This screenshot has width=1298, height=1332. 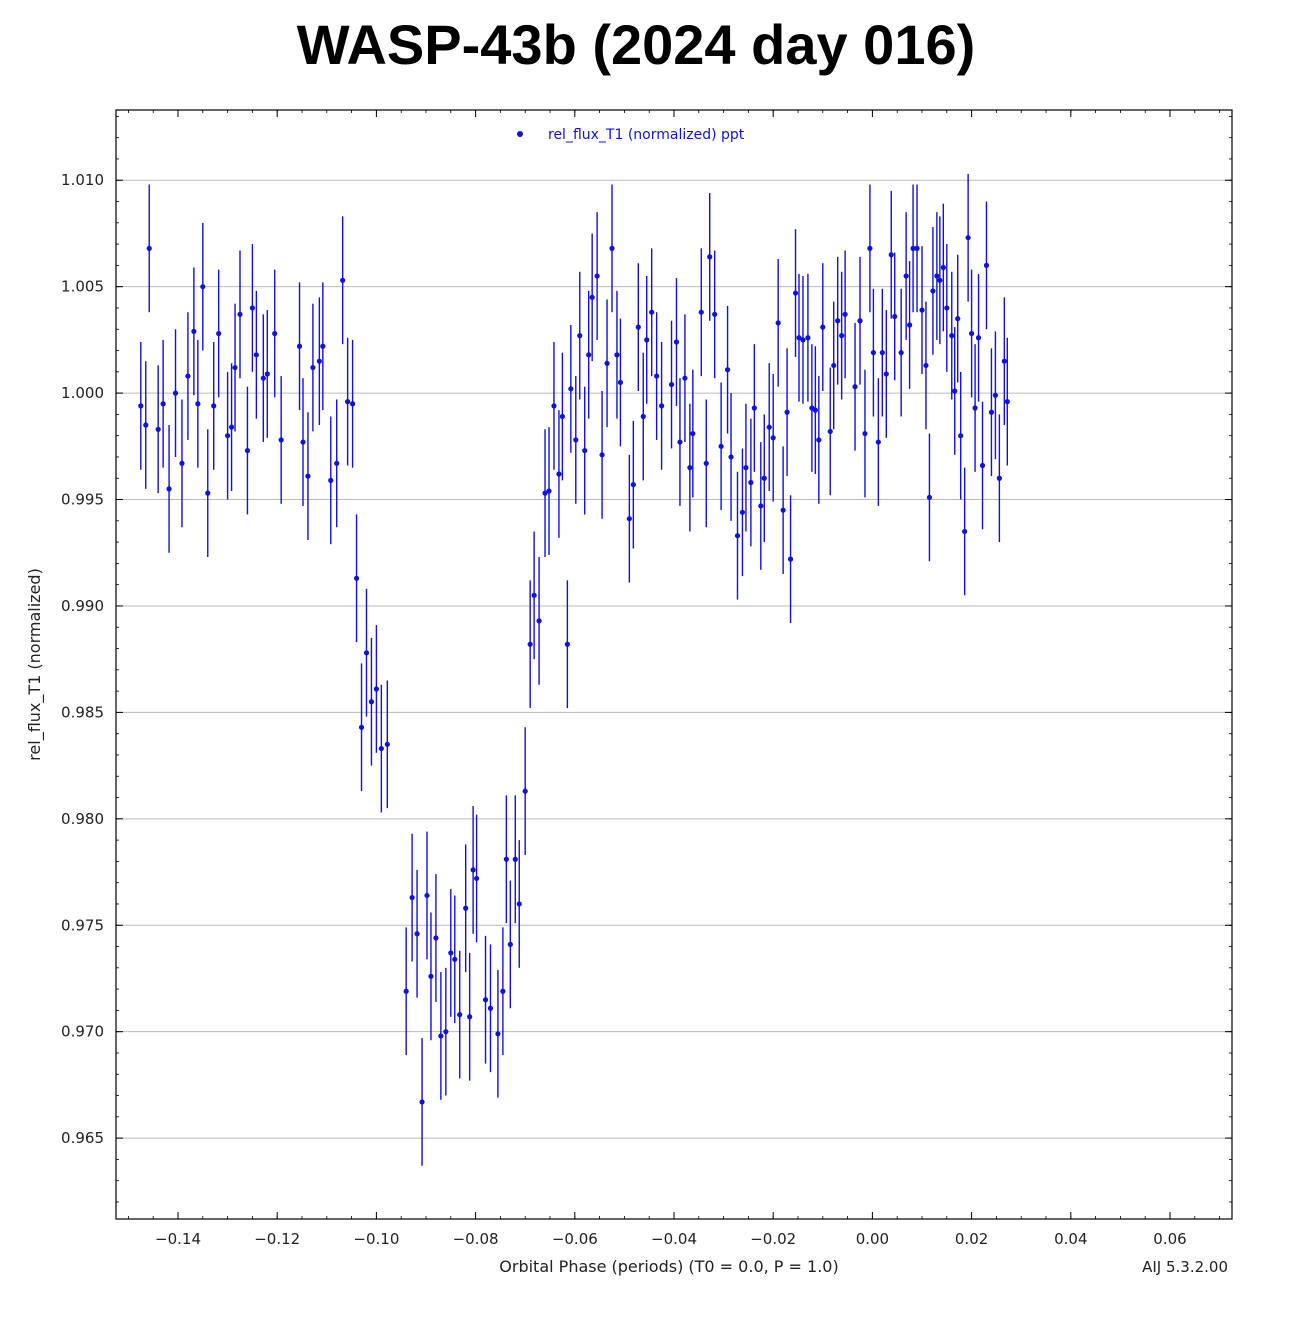 I want to click on x-tick-label: −0.14, so click(x=178, y=1239).